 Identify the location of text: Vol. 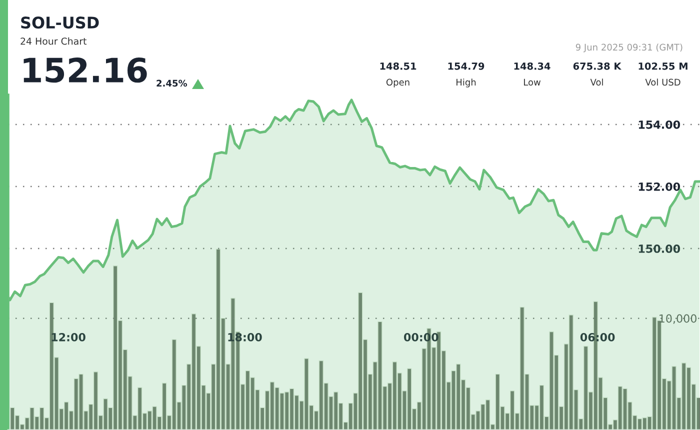
(596, 82).